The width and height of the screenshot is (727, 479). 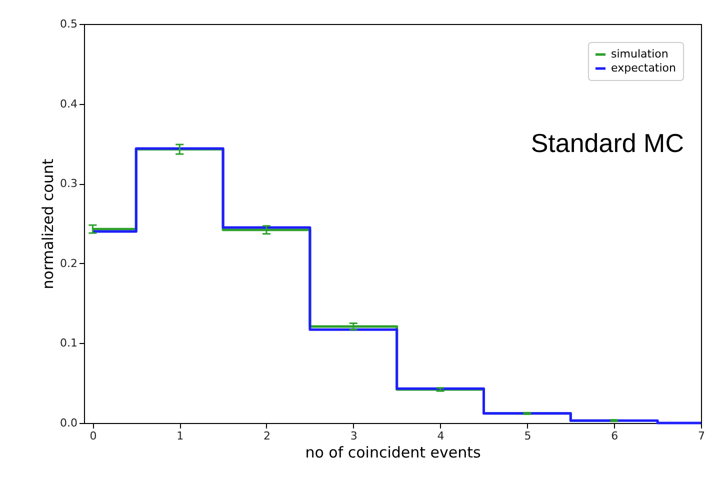 I want to click on legend-label: expectation, so click(x=643, y=68).